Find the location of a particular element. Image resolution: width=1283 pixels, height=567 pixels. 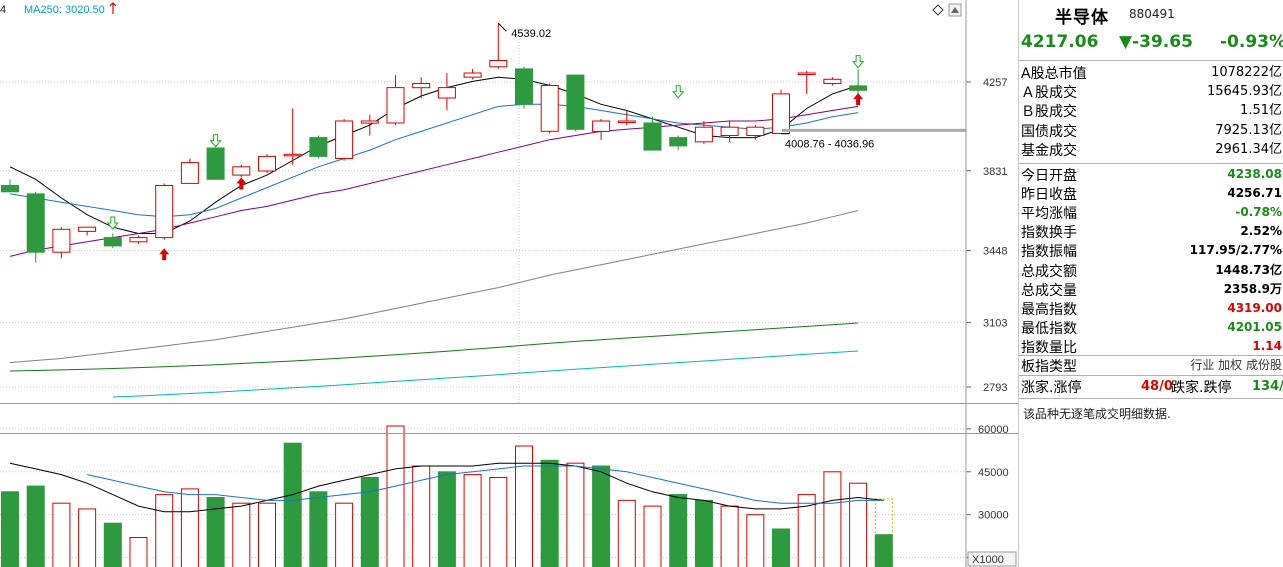

buy-signal-arrow-icon is located at coordinates (164, 254).